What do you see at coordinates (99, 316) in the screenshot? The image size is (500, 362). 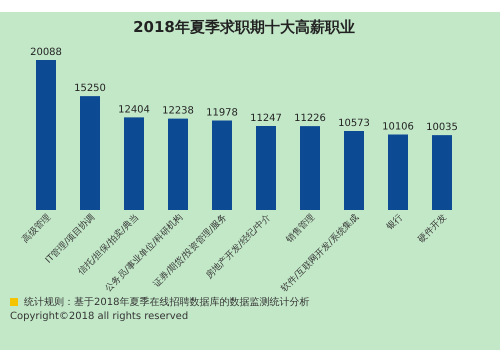 I see `text: Copyright©2018 all rights reserved` at bounding box center [99, 316].